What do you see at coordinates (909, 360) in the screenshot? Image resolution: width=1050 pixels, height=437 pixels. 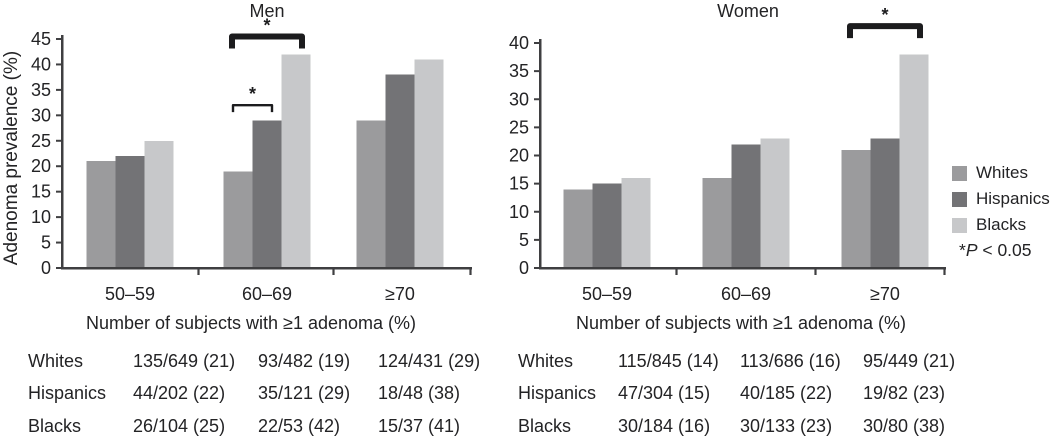 I see `table-cell: 95/449 (21)` at bounding box center [909, 360].